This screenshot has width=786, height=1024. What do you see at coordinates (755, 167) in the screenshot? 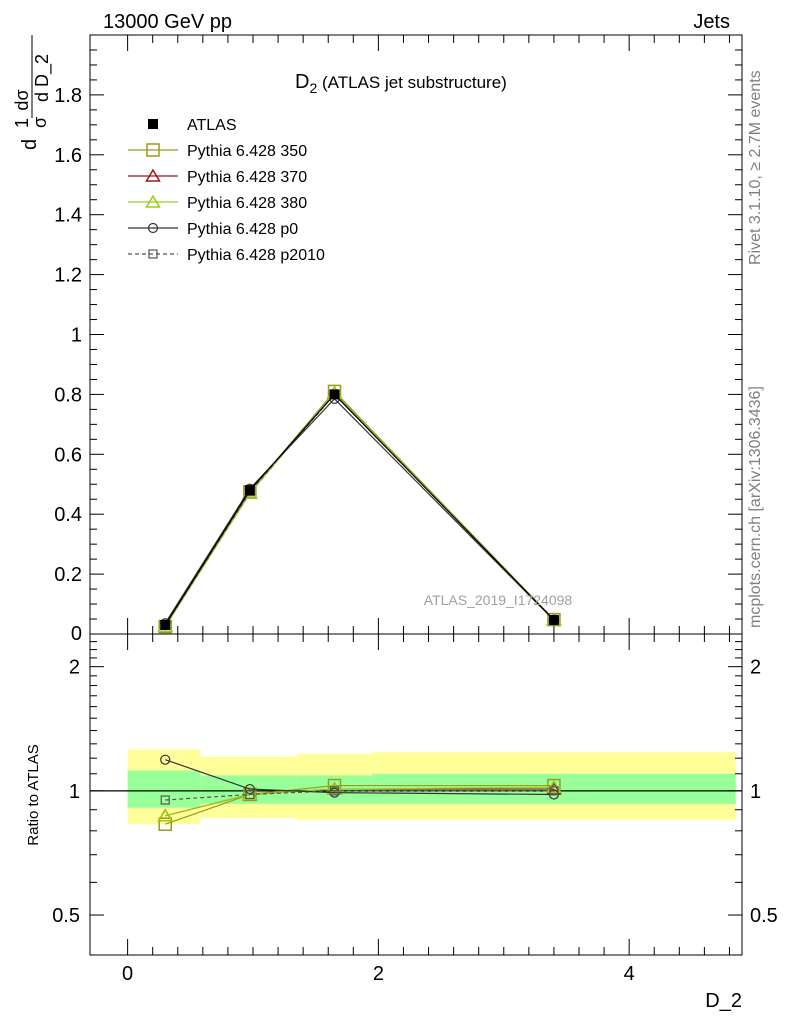
I see `side-text-rivet: Rivet 3.1.10, ≥ 2.7M events` at bounding box center [755, 167].